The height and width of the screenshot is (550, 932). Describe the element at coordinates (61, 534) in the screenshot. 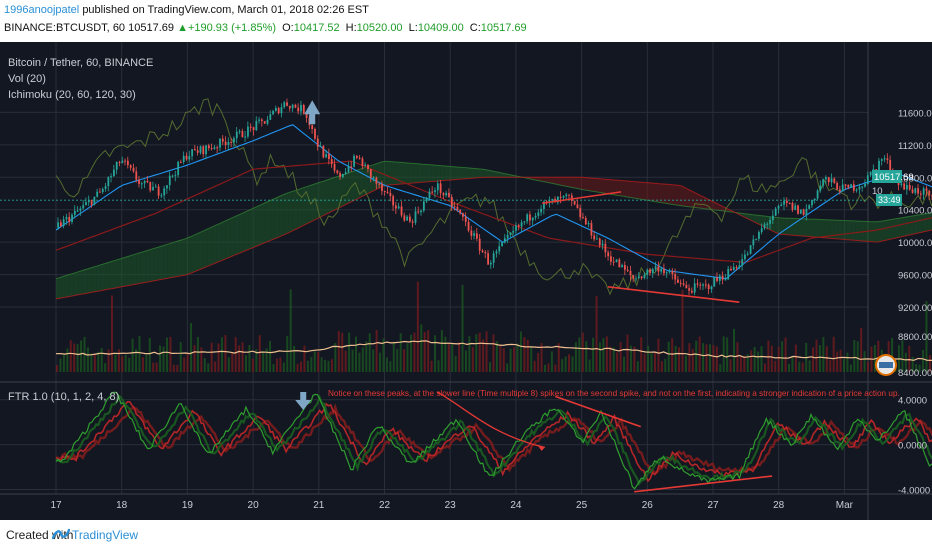

I see `tradingview-logo-icon` at that location.